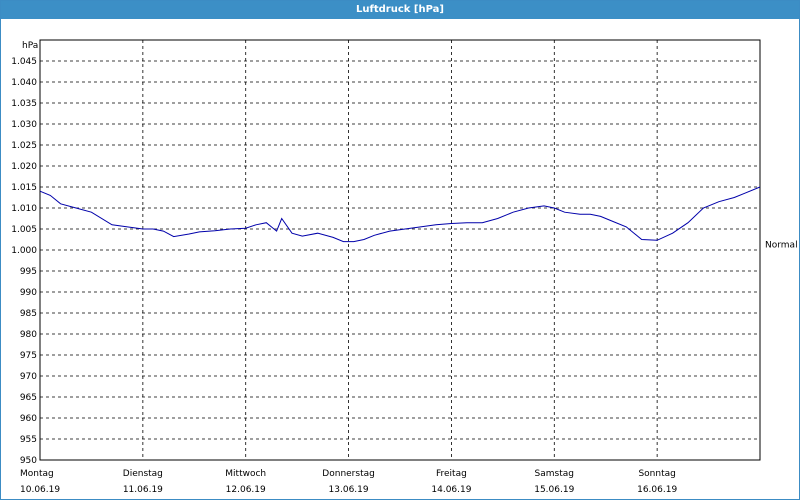 The width and height of the screenshot is (800, 500). What do you see at coordinates (554, 474) in the screenshot?
I see `x-tick-weekday: Samstag` at bounding box center [554, 474].